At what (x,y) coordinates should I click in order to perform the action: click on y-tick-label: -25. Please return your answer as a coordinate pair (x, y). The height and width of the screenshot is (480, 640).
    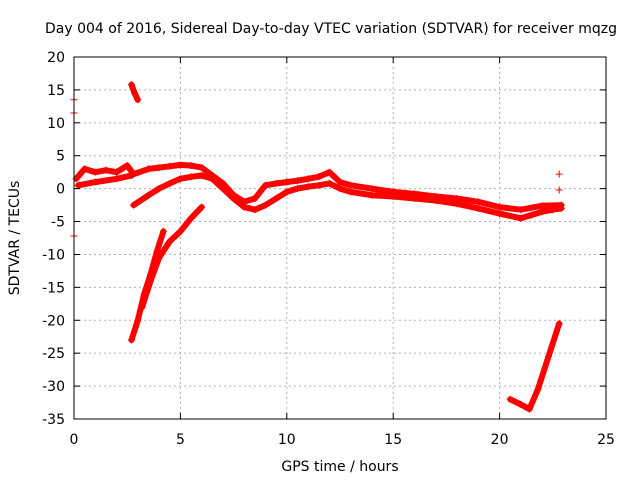
    Looking at the image, I should click on (53, 354).